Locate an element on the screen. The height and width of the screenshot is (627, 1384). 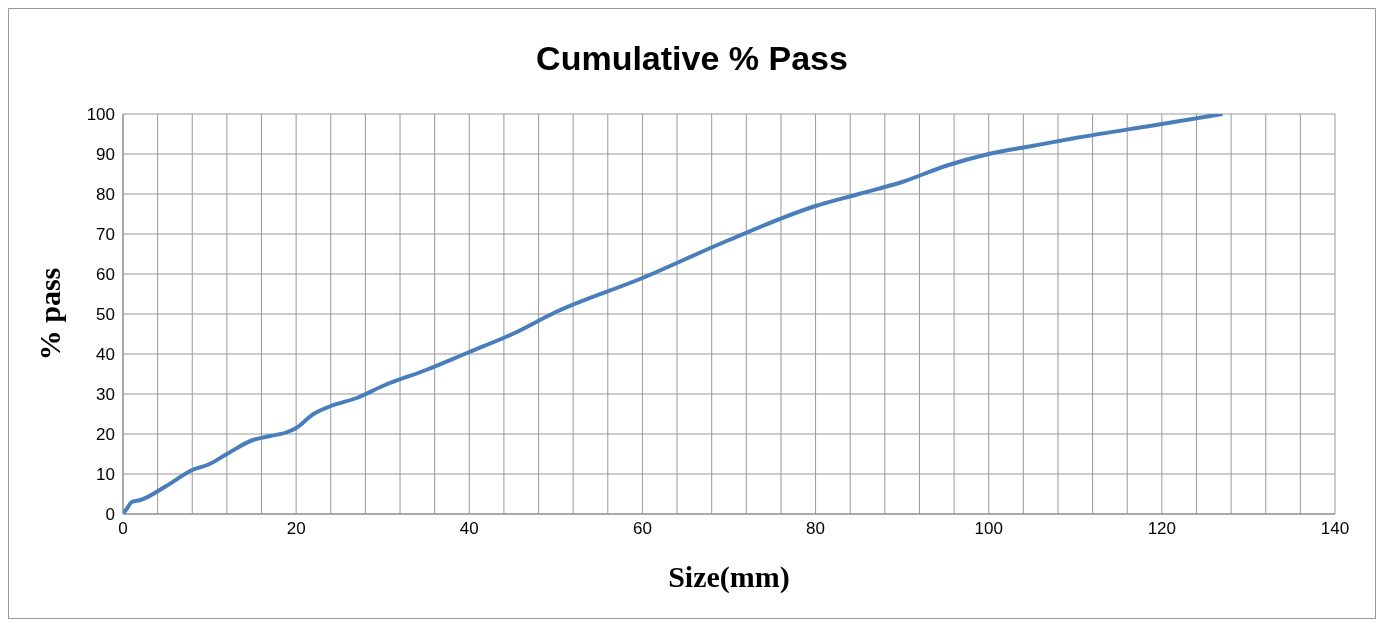
x-axis-title: Size(mm) is located at coordinates (729, 577).